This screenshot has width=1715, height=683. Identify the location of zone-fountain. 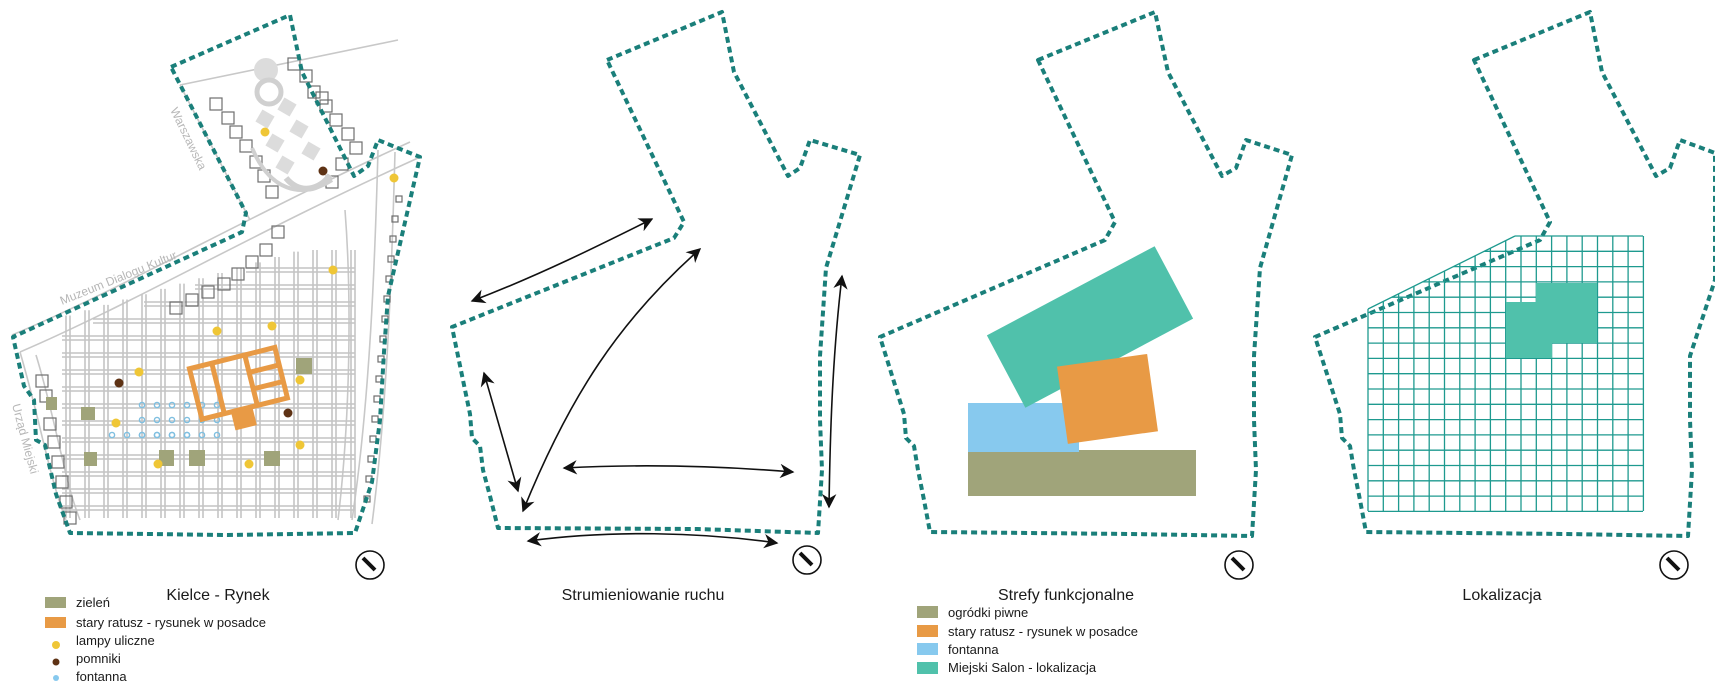
(1023, 427).